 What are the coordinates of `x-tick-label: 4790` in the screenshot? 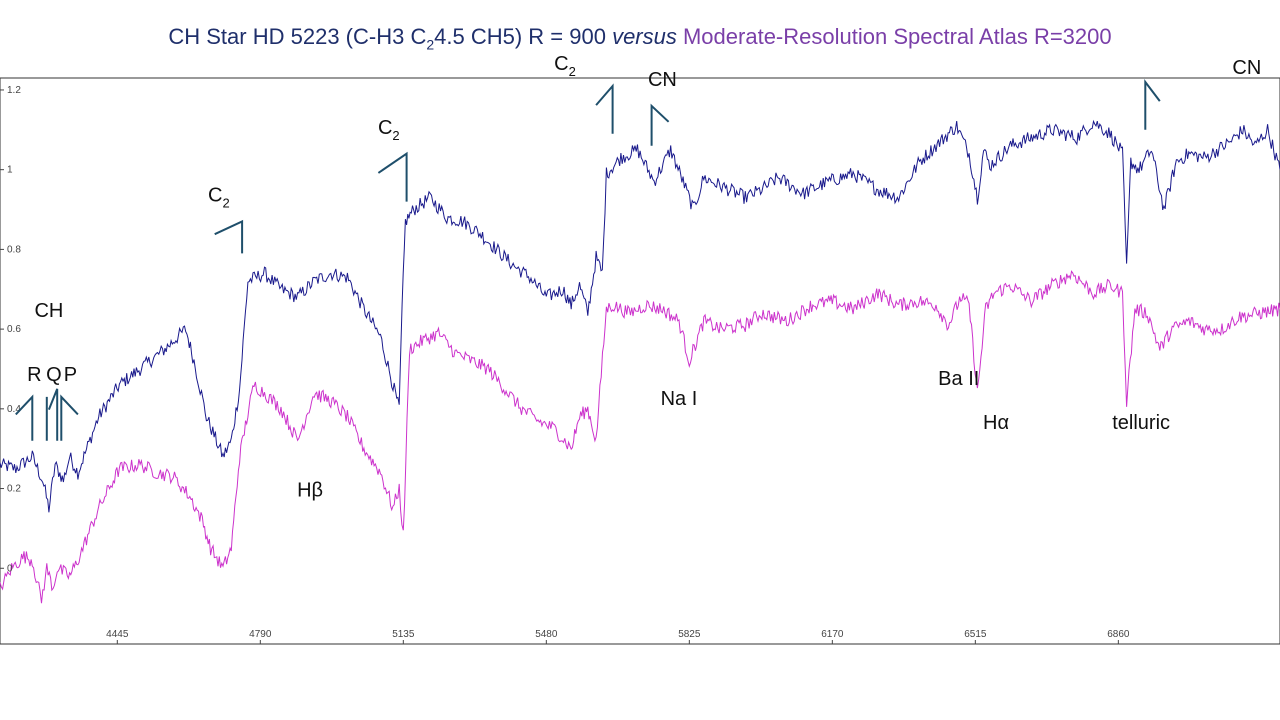 It's located at (260, 634).